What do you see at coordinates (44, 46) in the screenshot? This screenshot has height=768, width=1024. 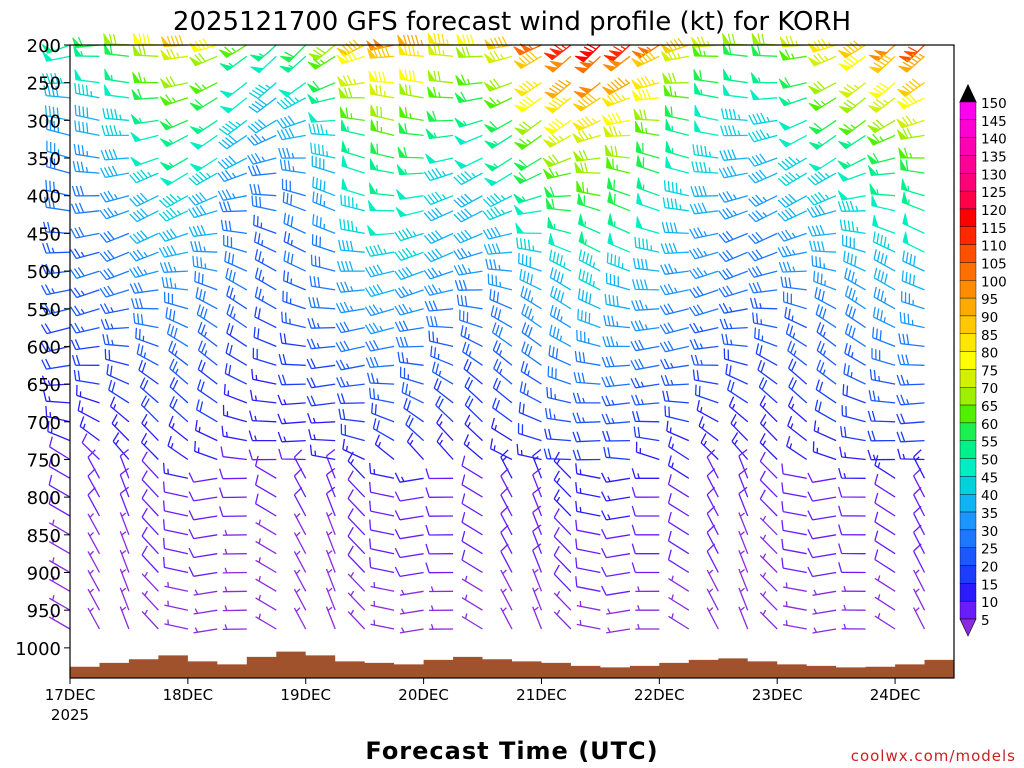 I see `y-tick-label: 200` at bounding box center [44, 46].